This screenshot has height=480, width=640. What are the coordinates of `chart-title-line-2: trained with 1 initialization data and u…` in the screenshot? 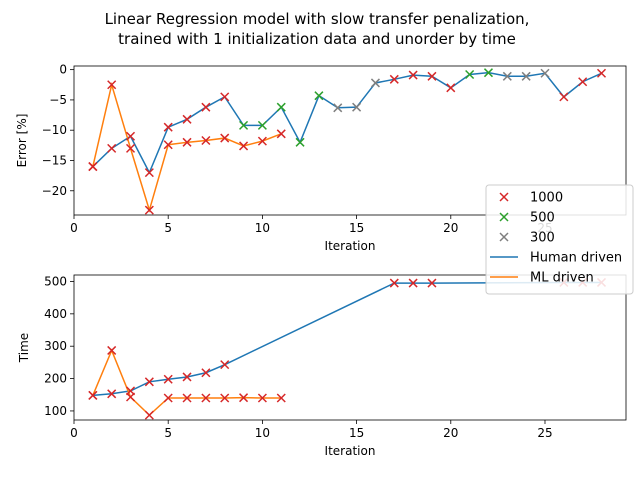 It's located at (317, 39).